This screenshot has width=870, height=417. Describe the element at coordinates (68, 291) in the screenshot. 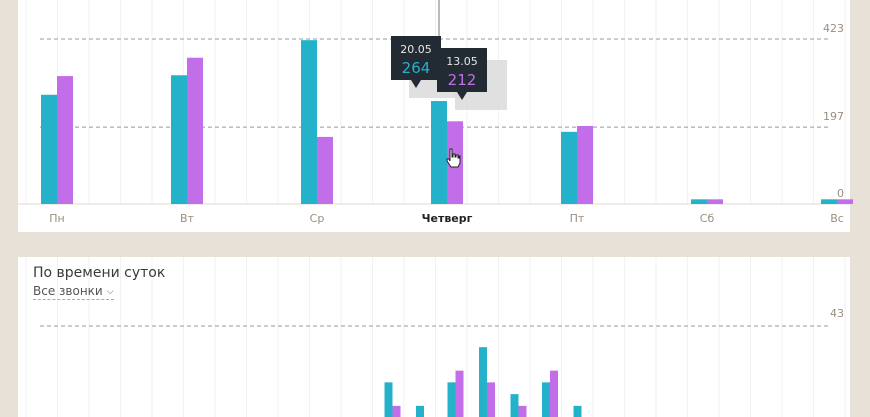

I see `filter-label: Все звонки` at that location.